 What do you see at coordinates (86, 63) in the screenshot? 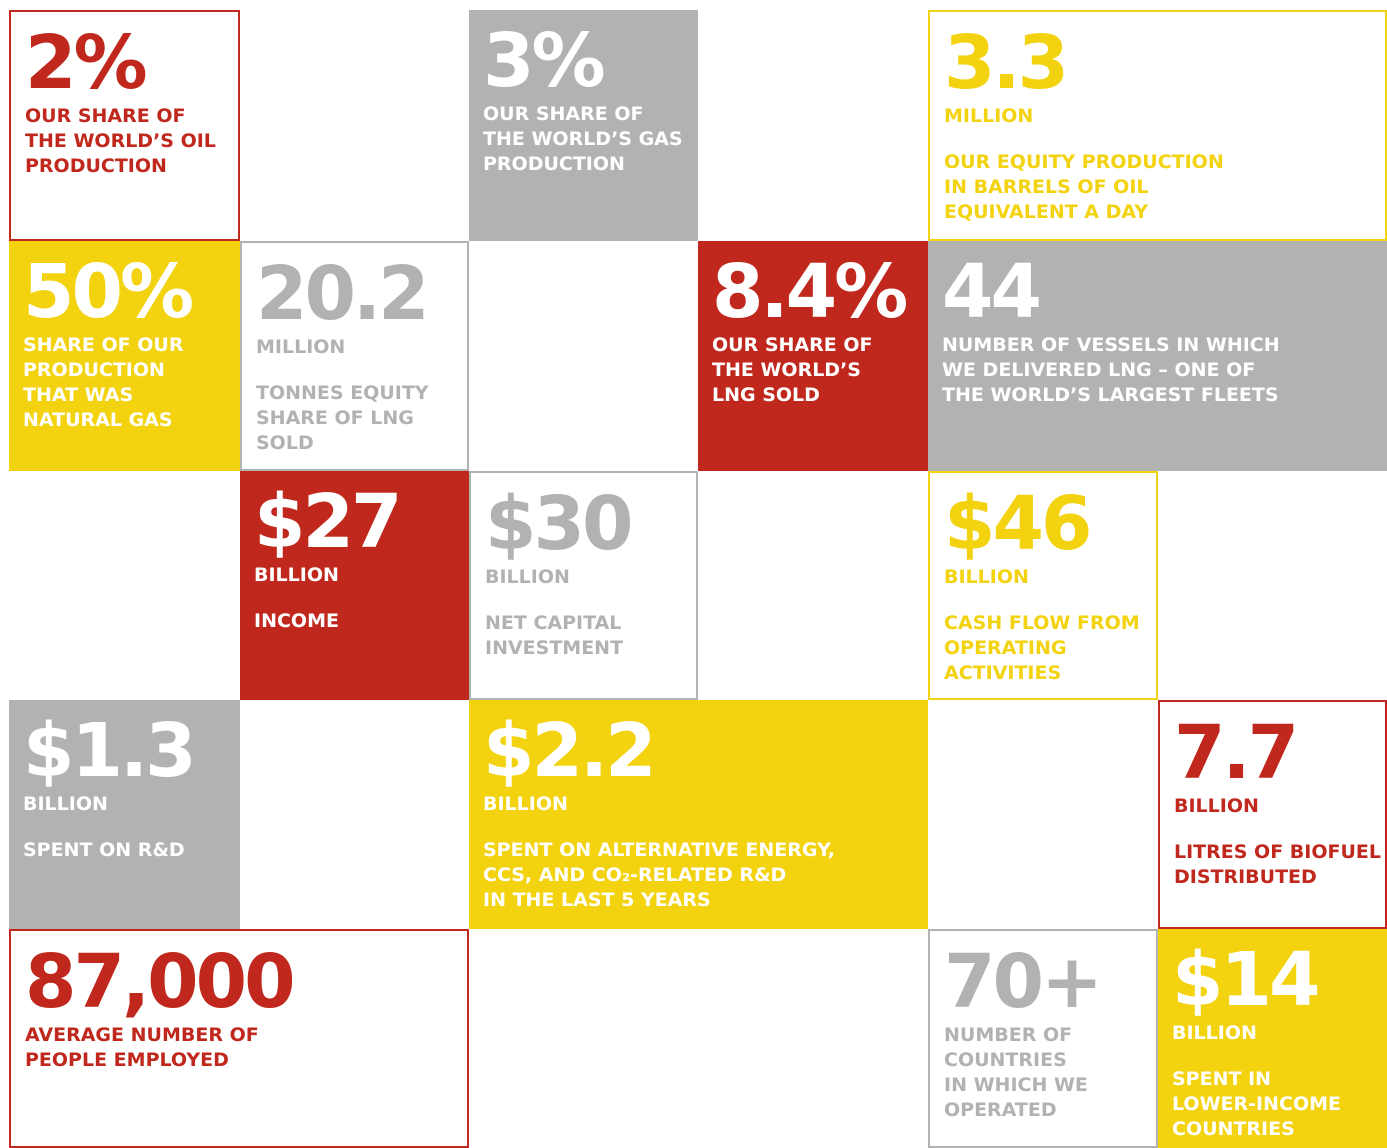
I see `stat-figure: 2%` at bounding box center [86, 63].